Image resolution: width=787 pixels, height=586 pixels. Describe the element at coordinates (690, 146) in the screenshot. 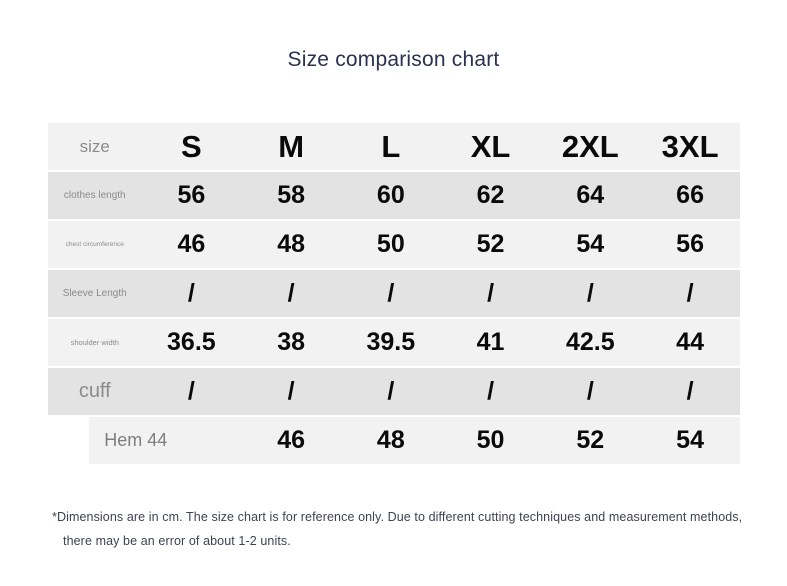

I see `column-header-3xl: 3XL` at that location.